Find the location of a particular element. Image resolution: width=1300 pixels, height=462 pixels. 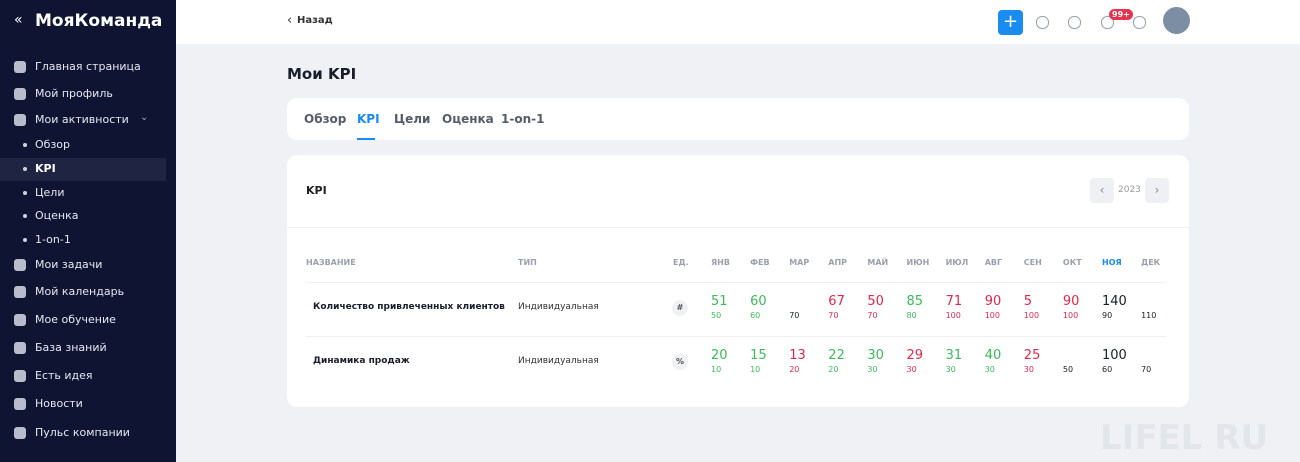

add-button: + is located at coordinates (1010, 22).